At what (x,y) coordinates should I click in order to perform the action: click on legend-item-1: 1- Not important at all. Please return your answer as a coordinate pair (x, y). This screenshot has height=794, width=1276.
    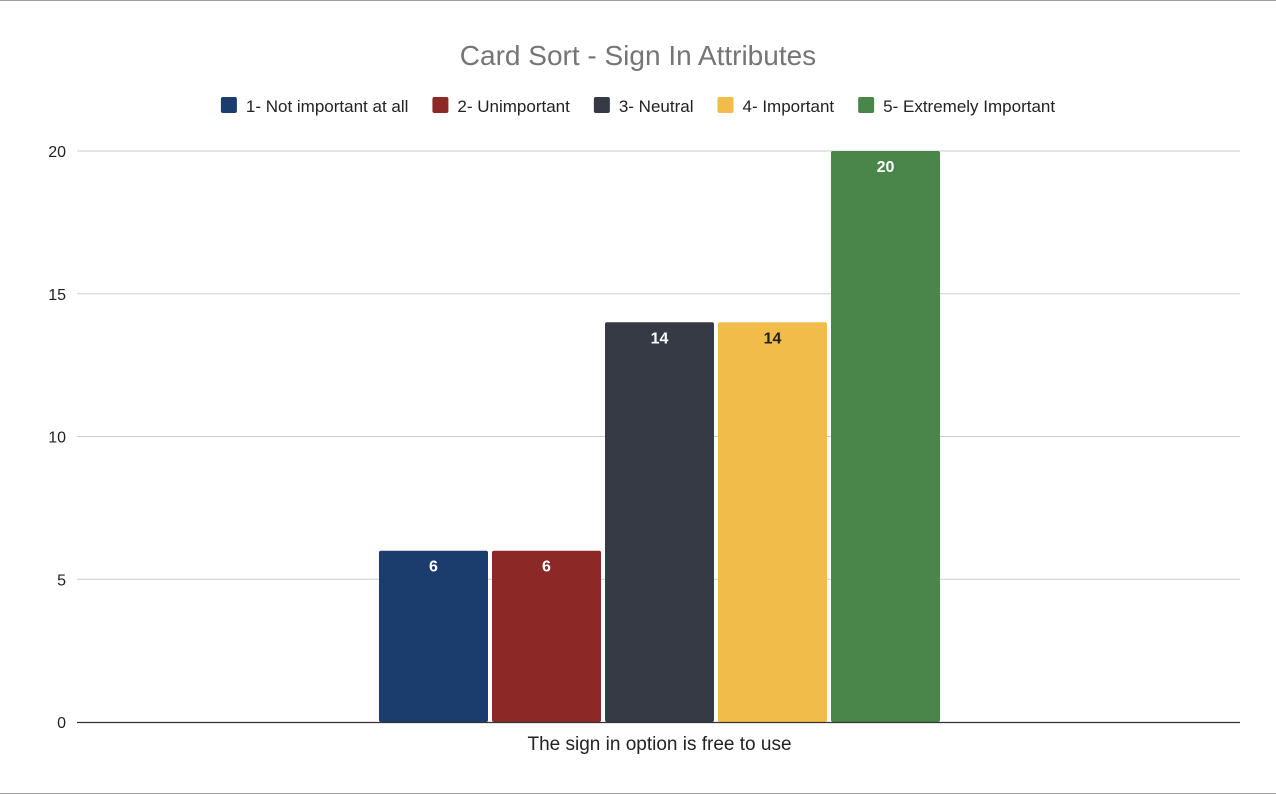
    Looking at the image, I should click on (314, 106).